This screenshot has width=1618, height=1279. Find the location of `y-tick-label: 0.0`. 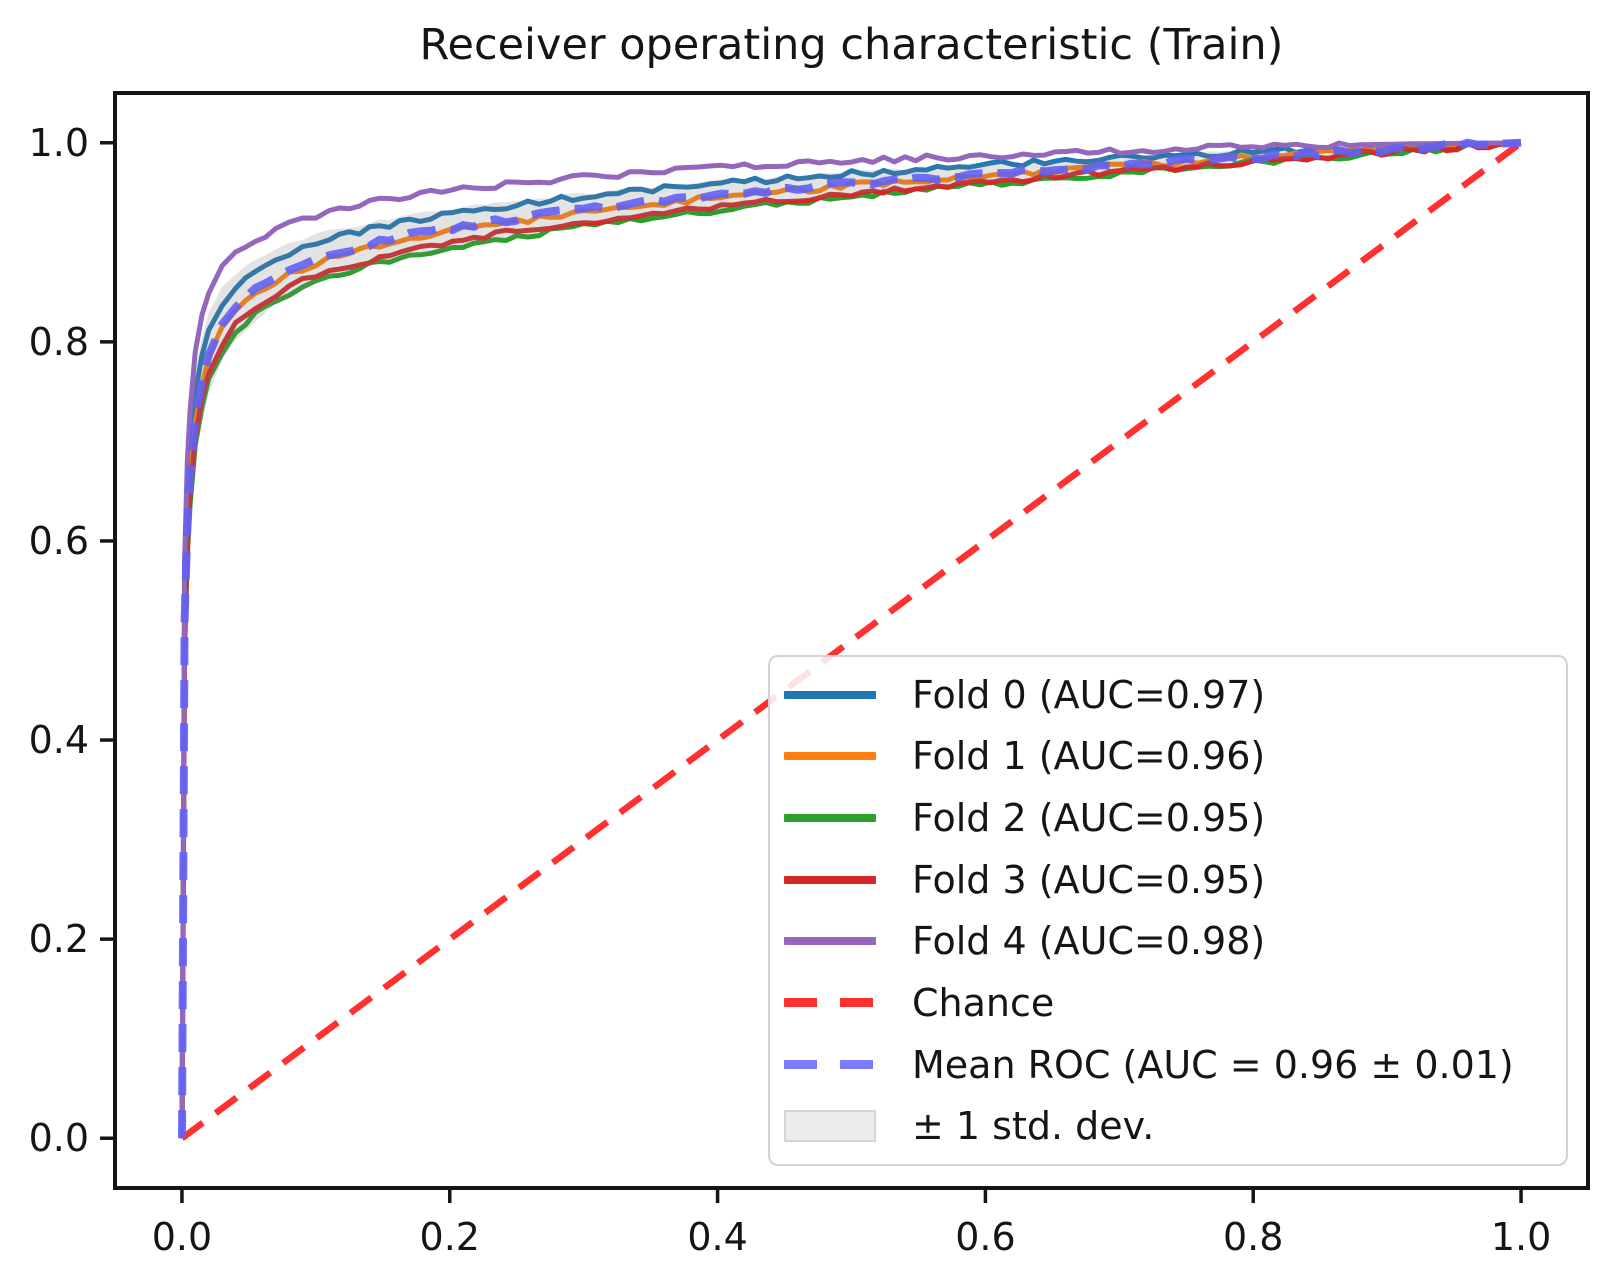

y-tick-label: 0.0 is located at coordinates (59, 1138).